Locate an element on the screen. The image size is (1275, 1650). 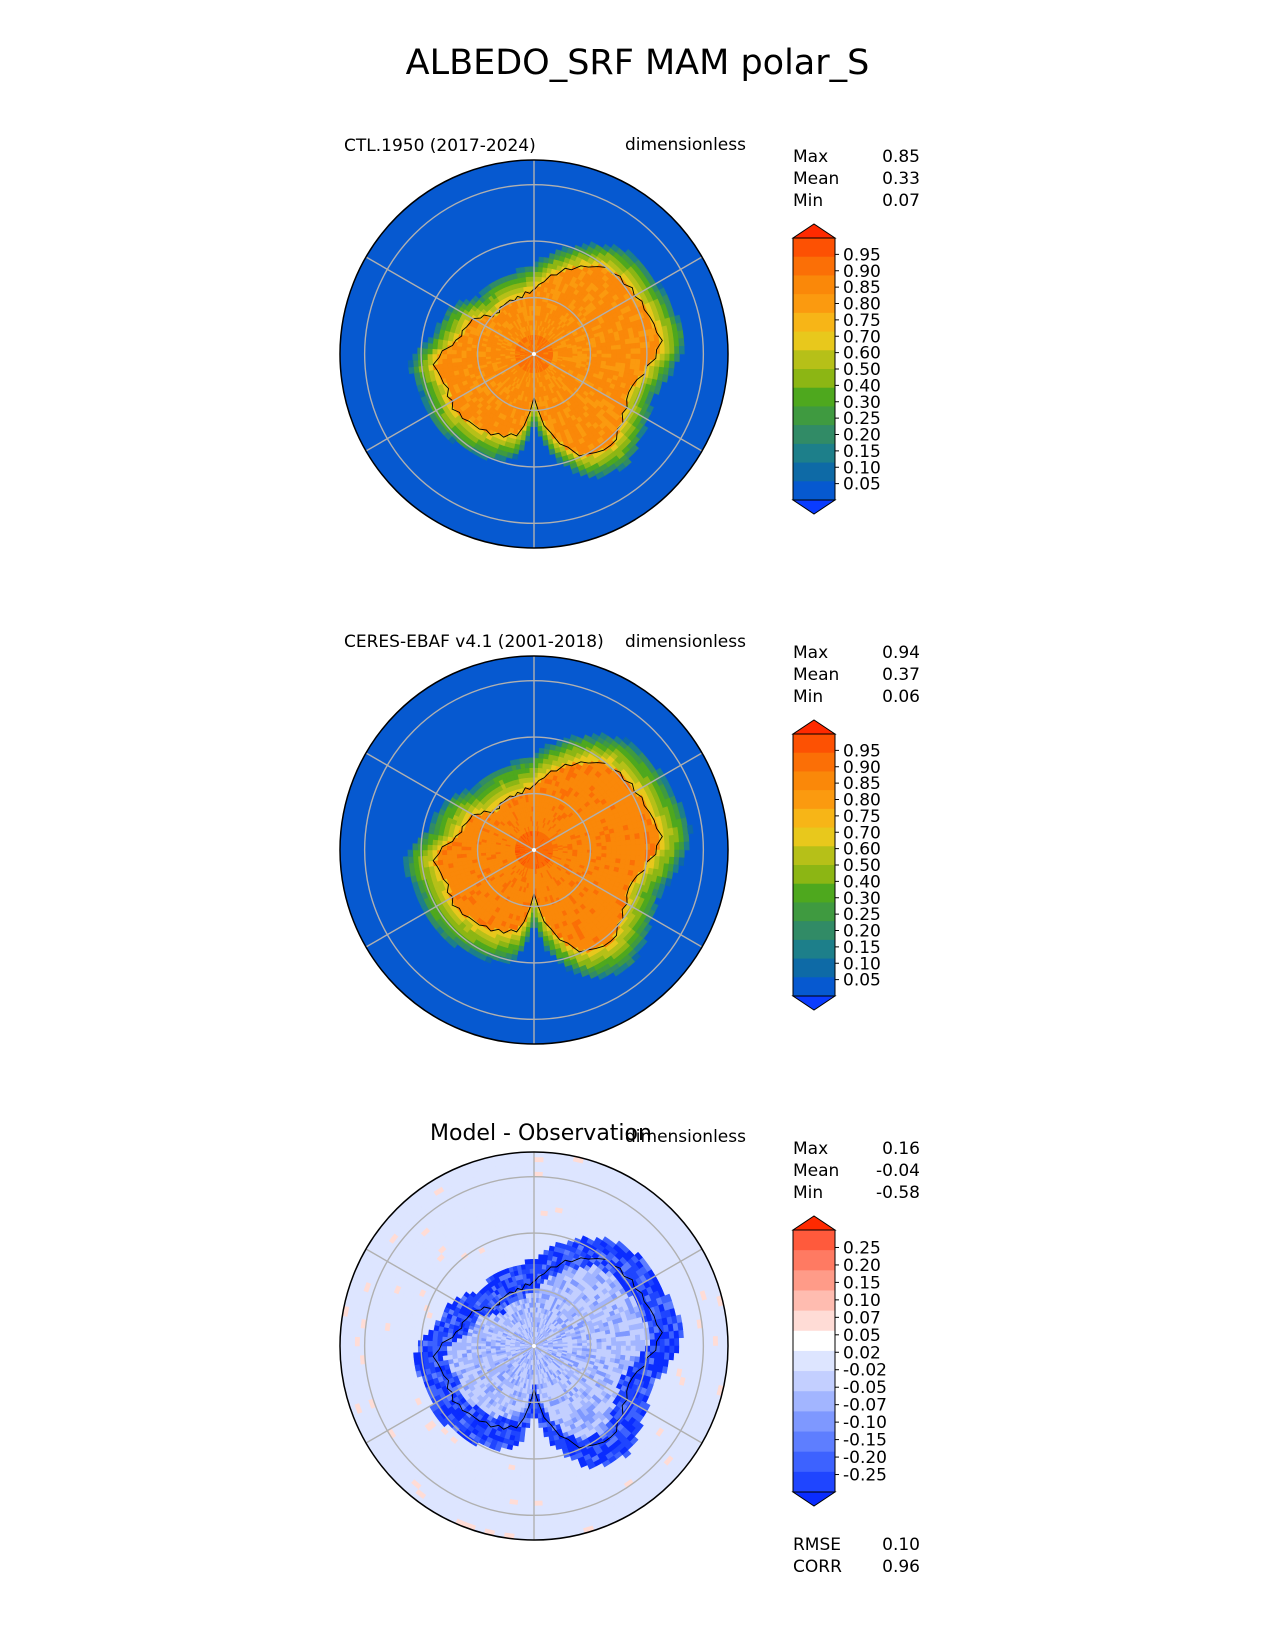
colorbar-extend-min is located at coordinates (814, 1499).